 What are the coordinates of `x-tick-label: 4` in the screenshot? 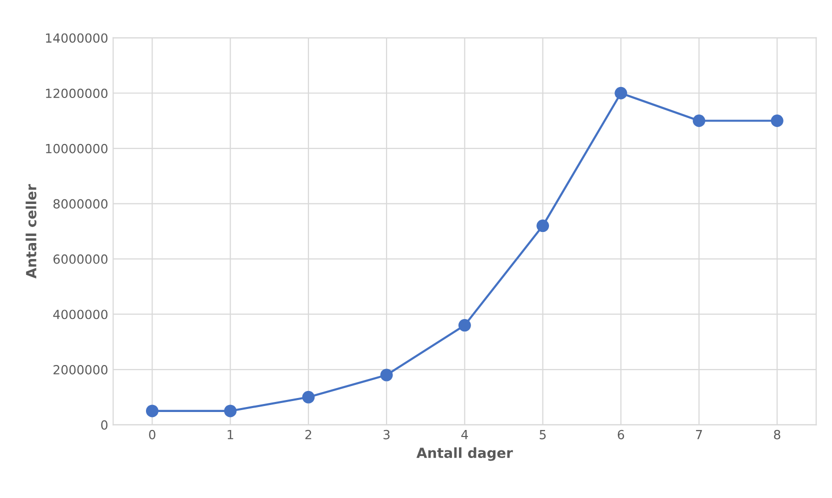 It's located at (464, 435).